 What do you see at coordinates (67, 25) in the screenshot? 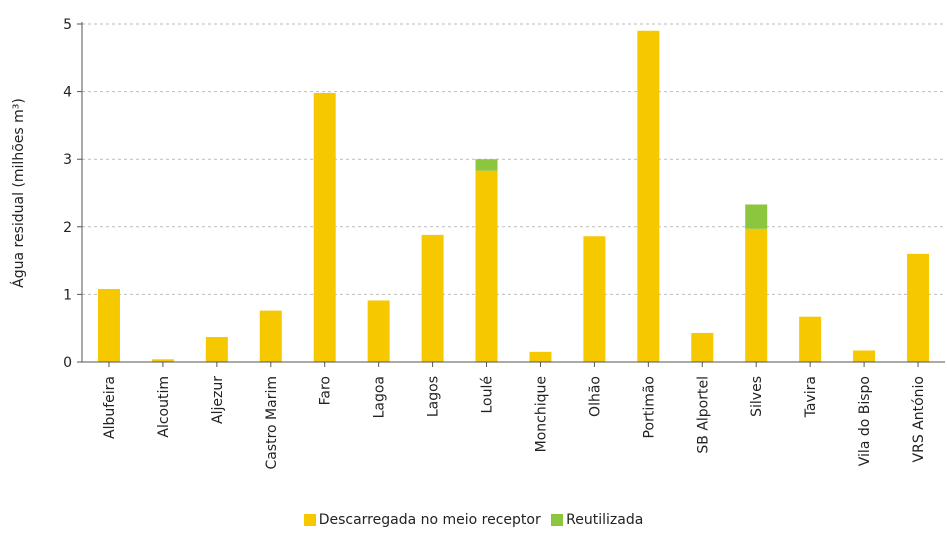
I see `y-tick-label: 5` at bounding box center [67, 25].